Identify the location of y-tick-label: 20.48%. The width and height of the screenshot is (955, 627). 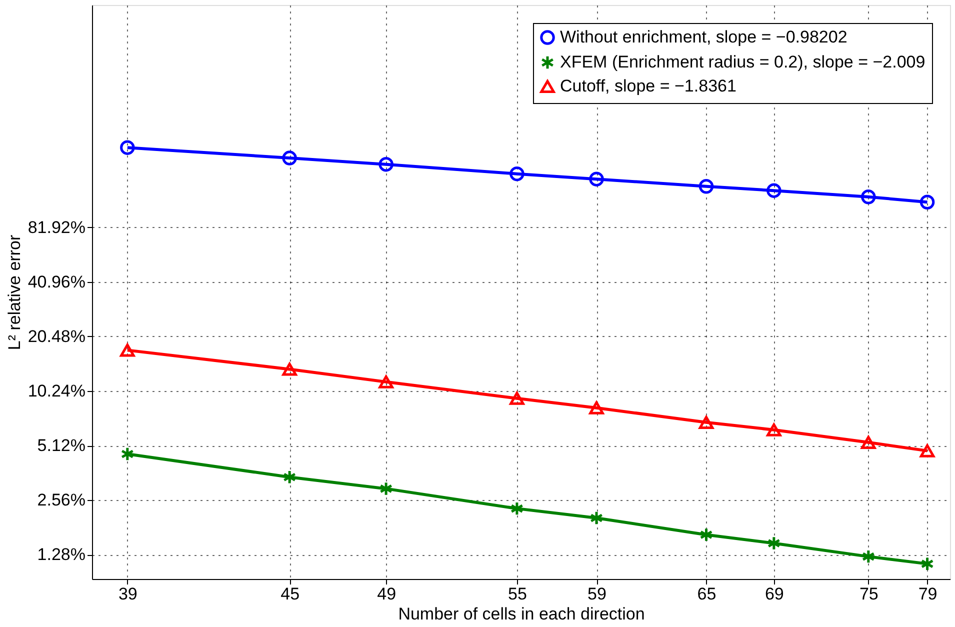
(57, 336).